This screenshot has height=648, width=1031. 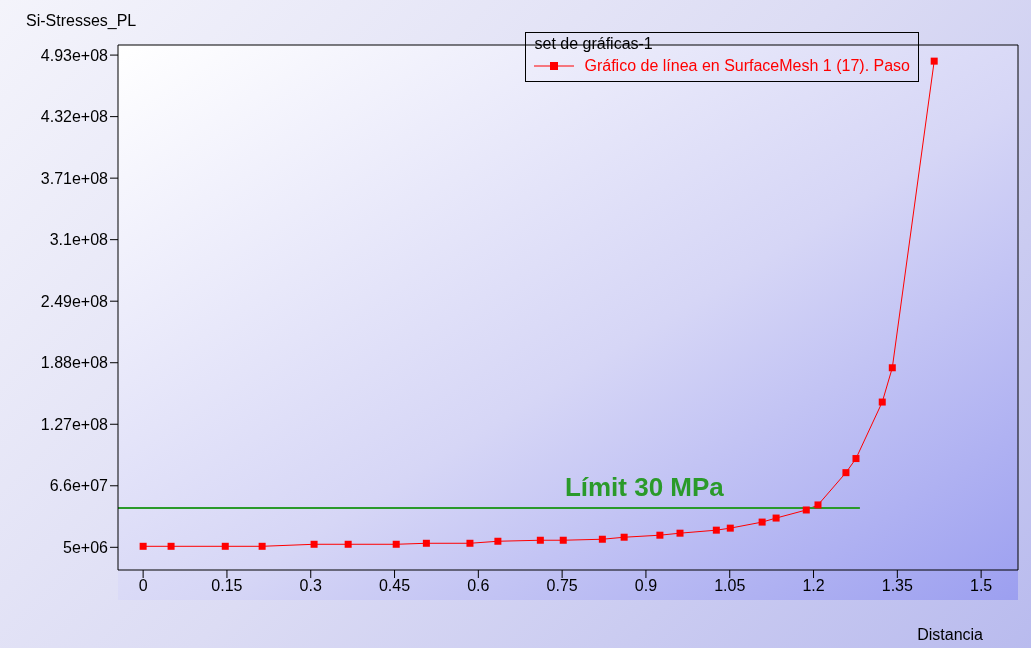 I want to click on x-tick-label: 0.75, so click(x=562, y=586).